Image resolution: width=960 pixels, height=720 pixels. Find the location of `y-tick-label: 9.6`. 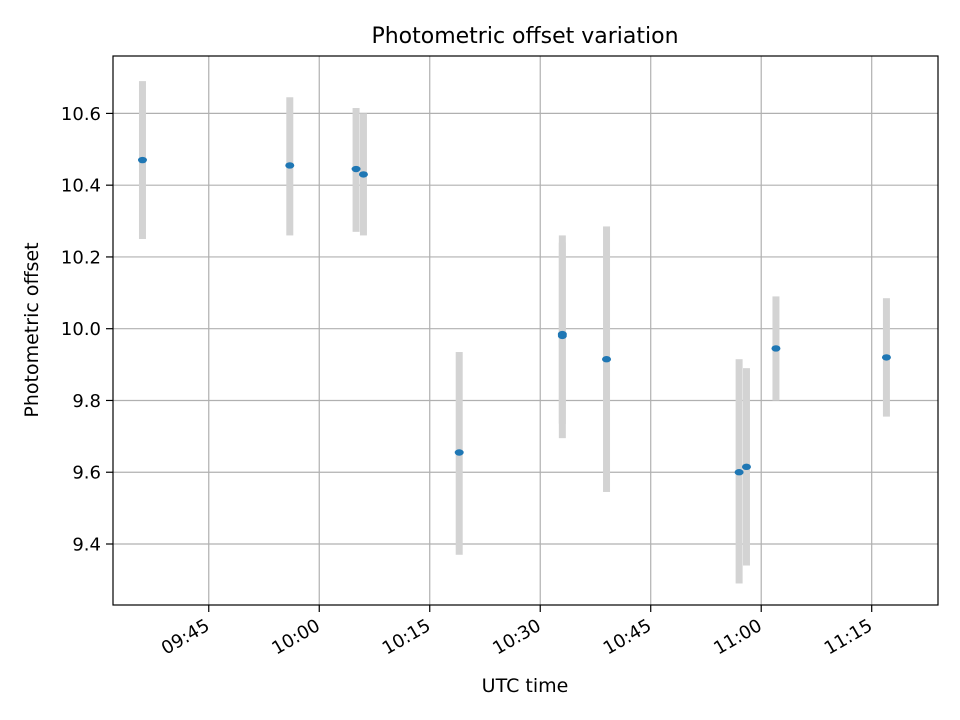

y-tick-label: 9.6 is located at coordinates (86, 473).